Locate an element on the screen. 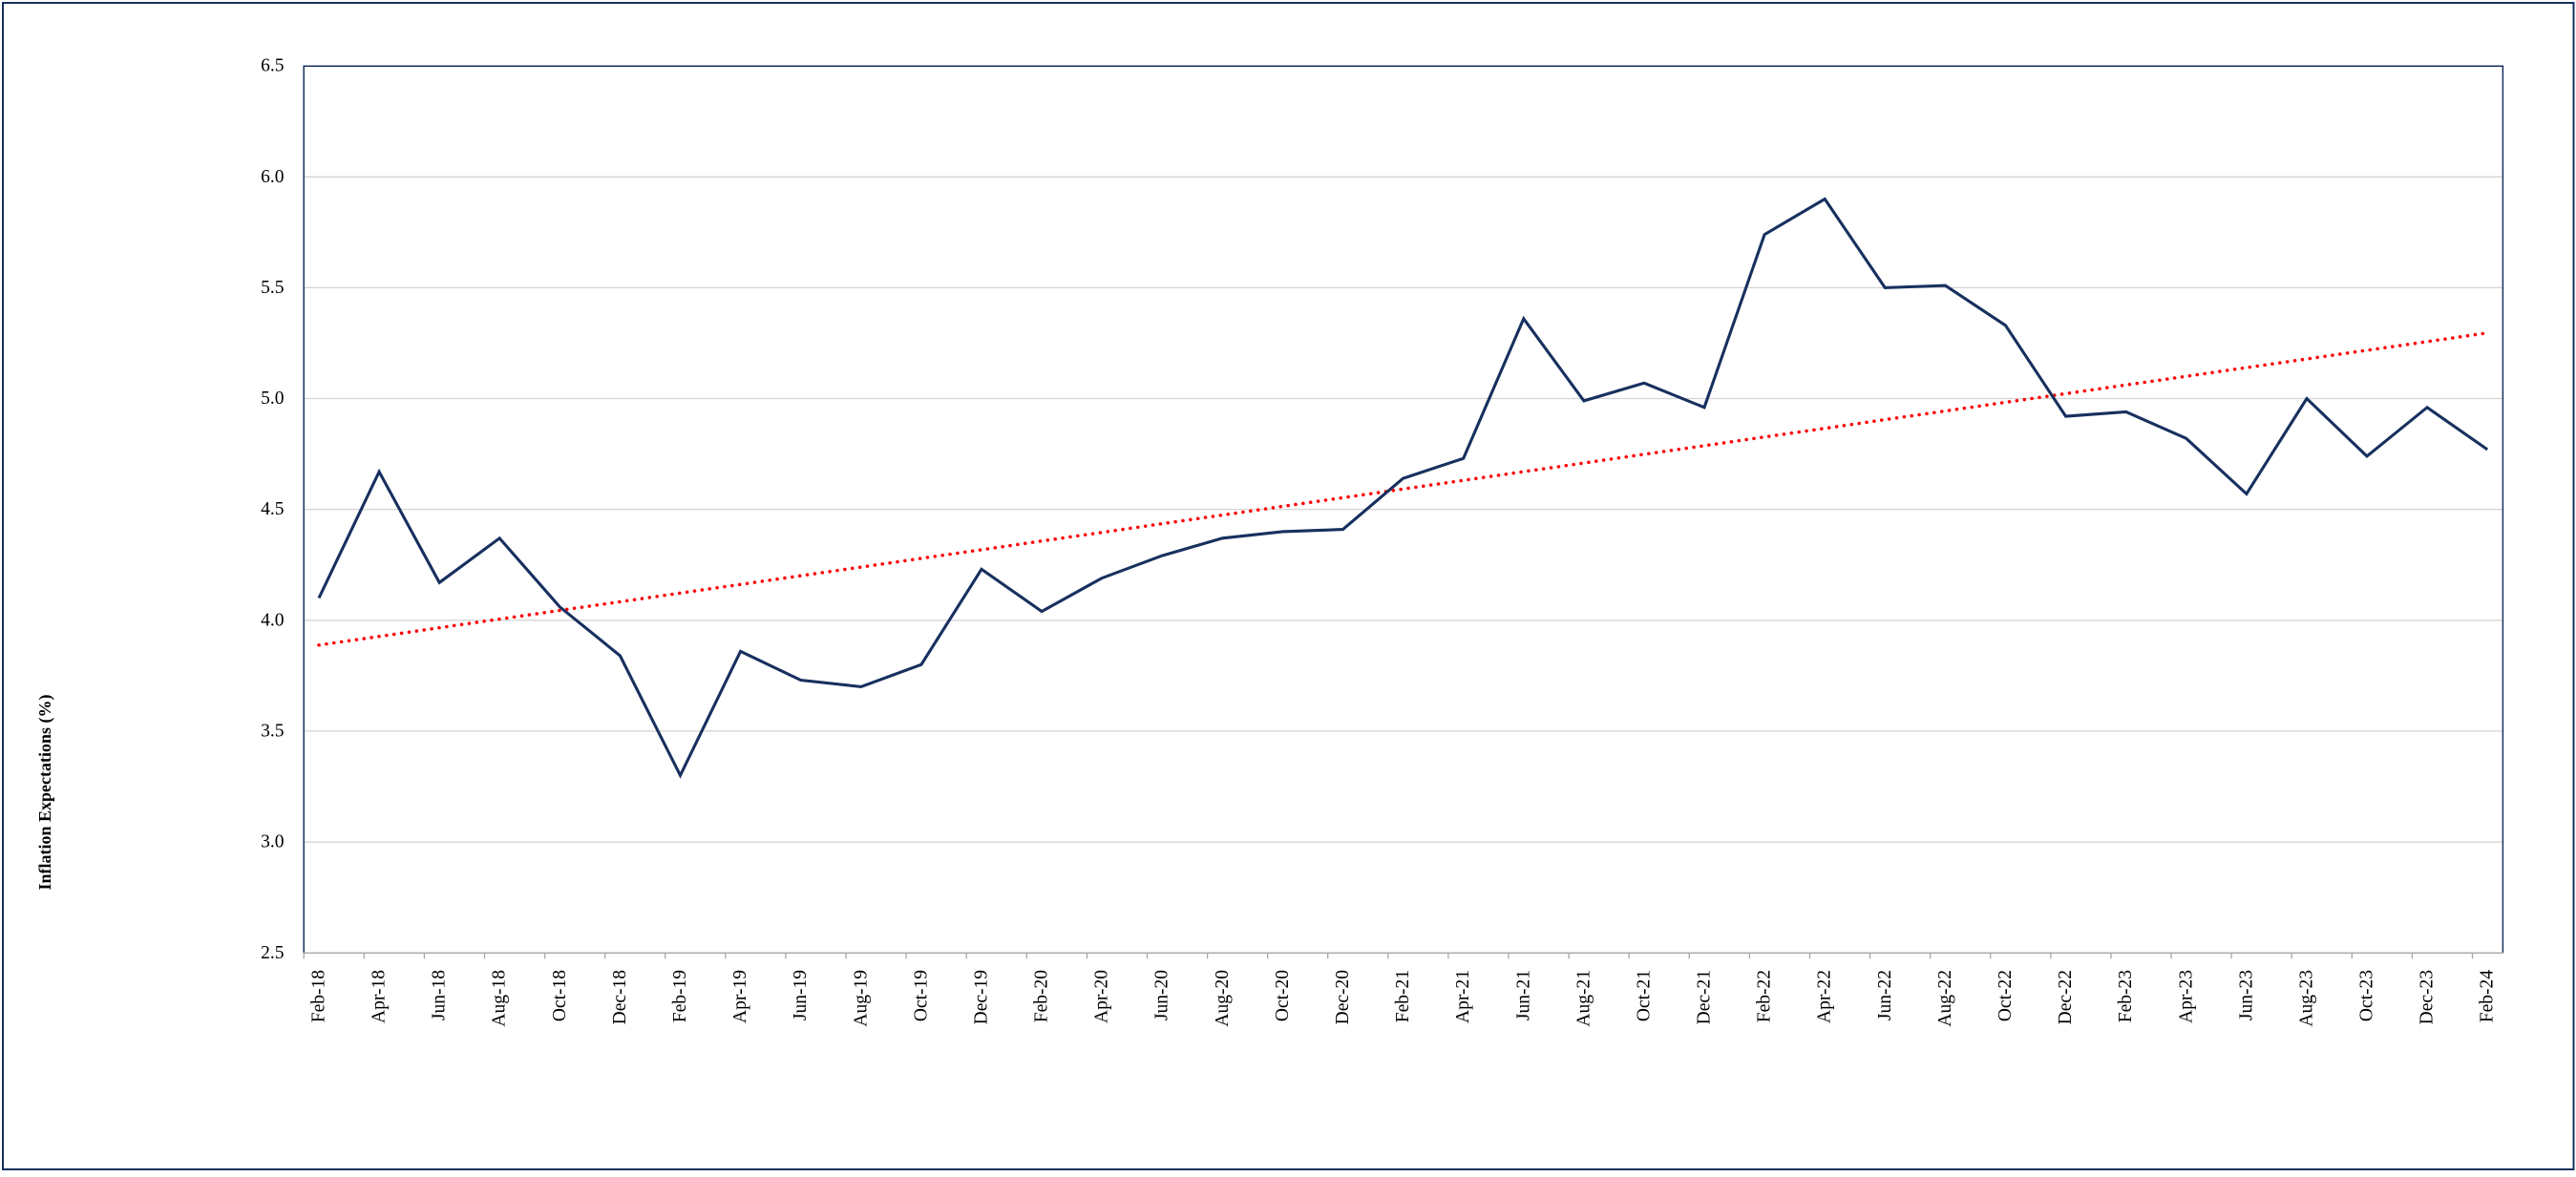  svg-text: Aug-19 is located at coordinates (861, 998).